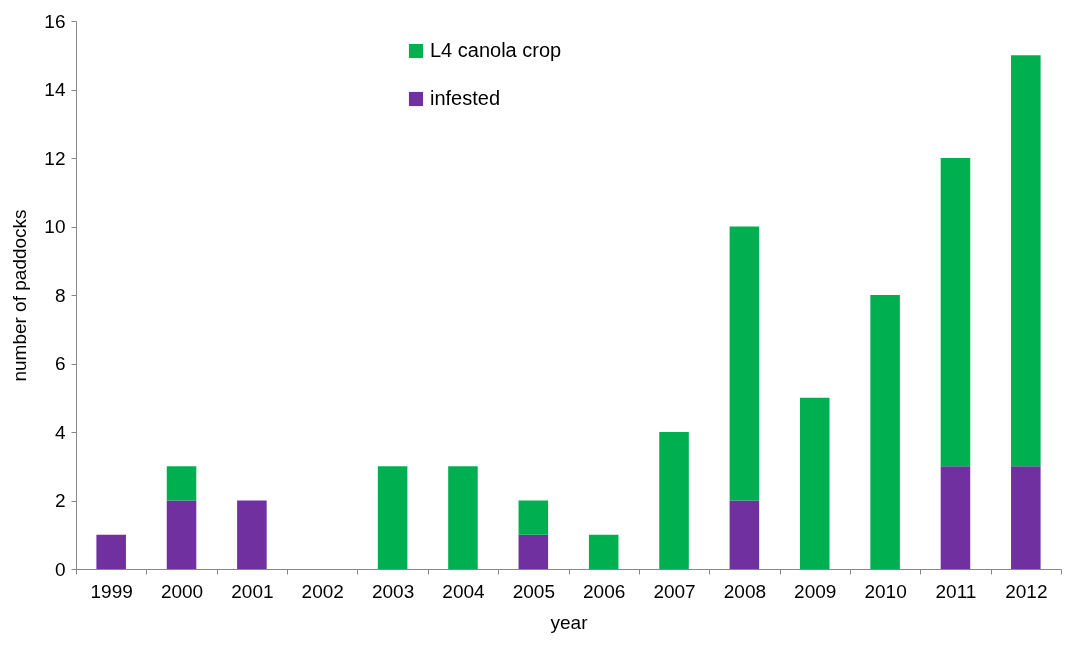 This screenshot has height=659, width=1082. Describe the element at coordinates (885, 591) in the screenshot. I see `x-tick-label: 2010` at that location.